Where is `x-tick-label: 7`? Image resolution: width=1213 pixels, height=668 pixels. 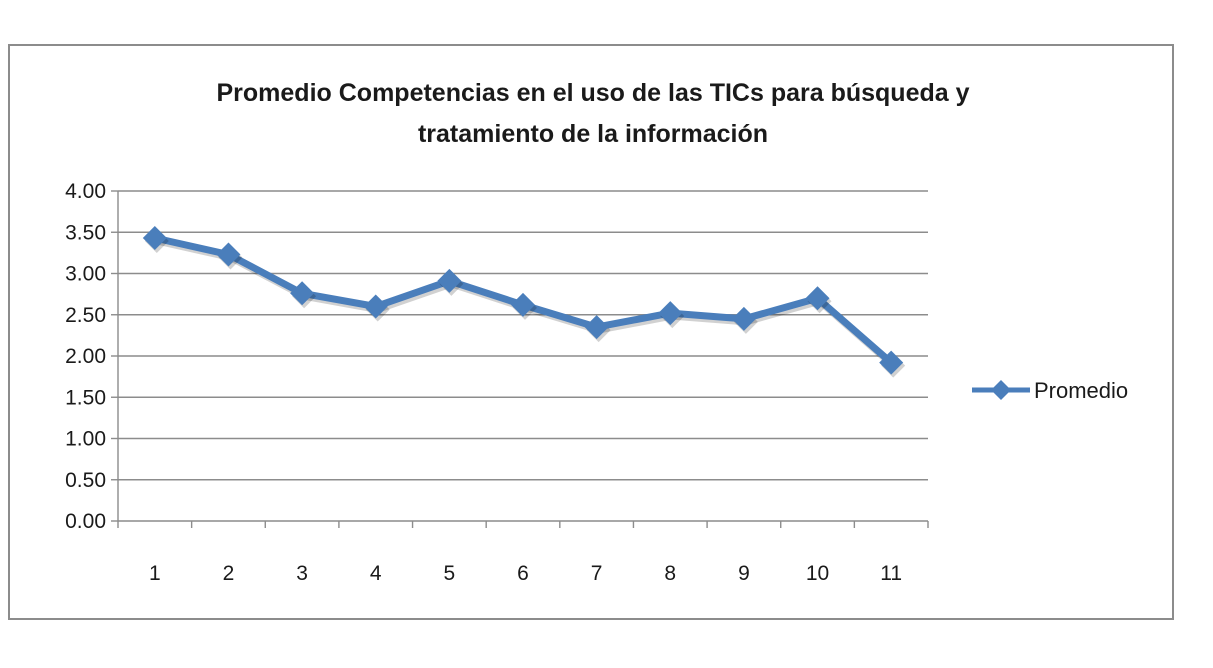 x-tick-label: 7 is located at coordinates (597, 573).